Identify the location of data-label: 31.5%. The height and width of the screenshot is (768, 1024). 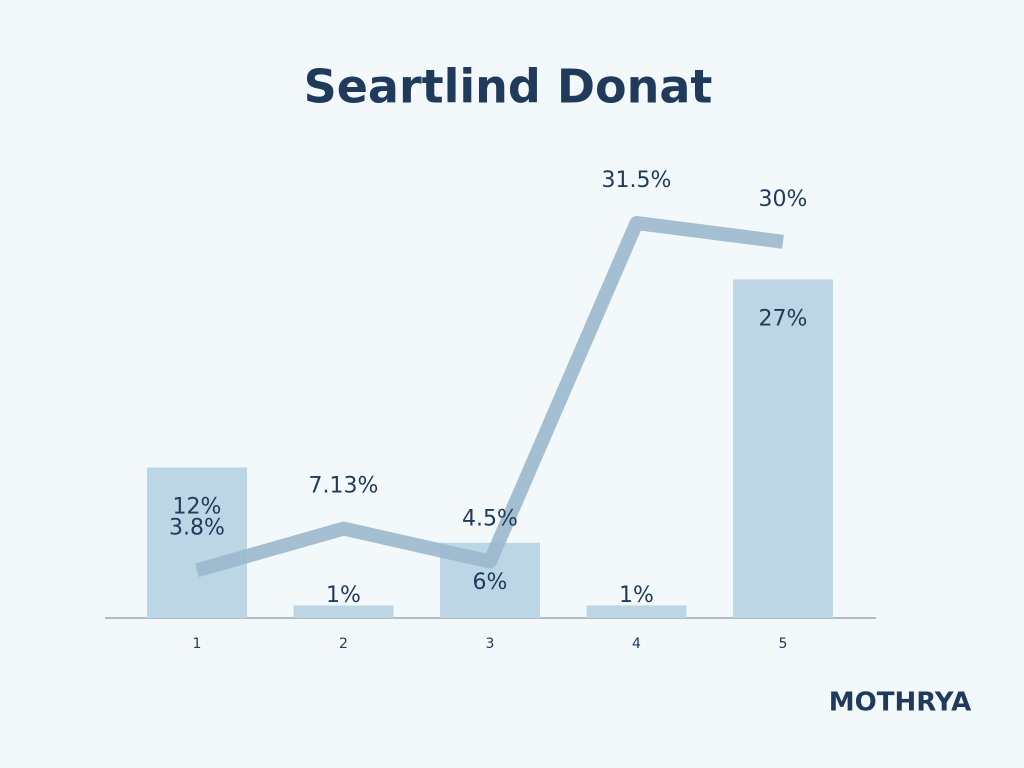
(637, 180).